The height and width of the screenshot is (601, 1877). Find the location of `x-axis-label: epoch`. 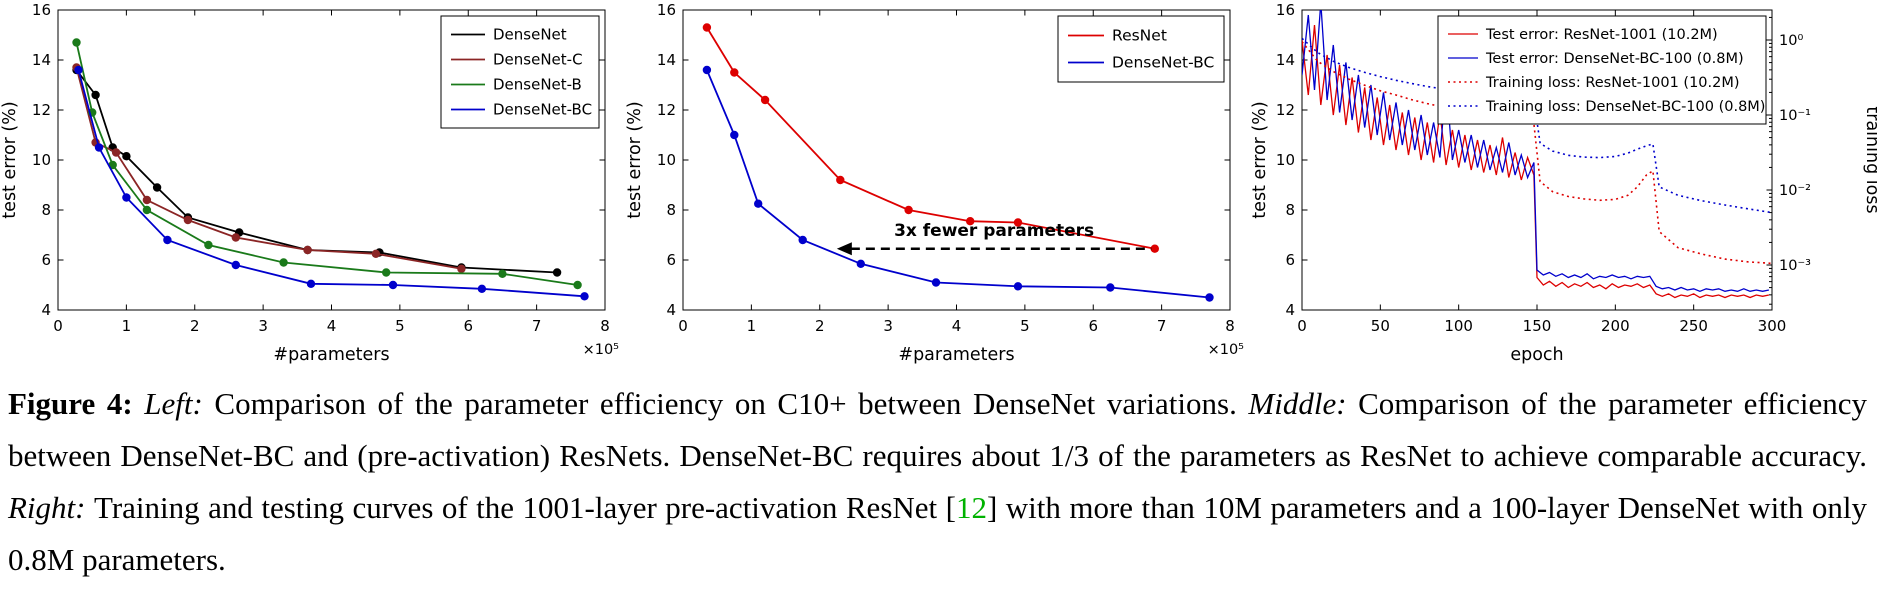

x-axis-label: epoch is located at coordinates (1536, 355).